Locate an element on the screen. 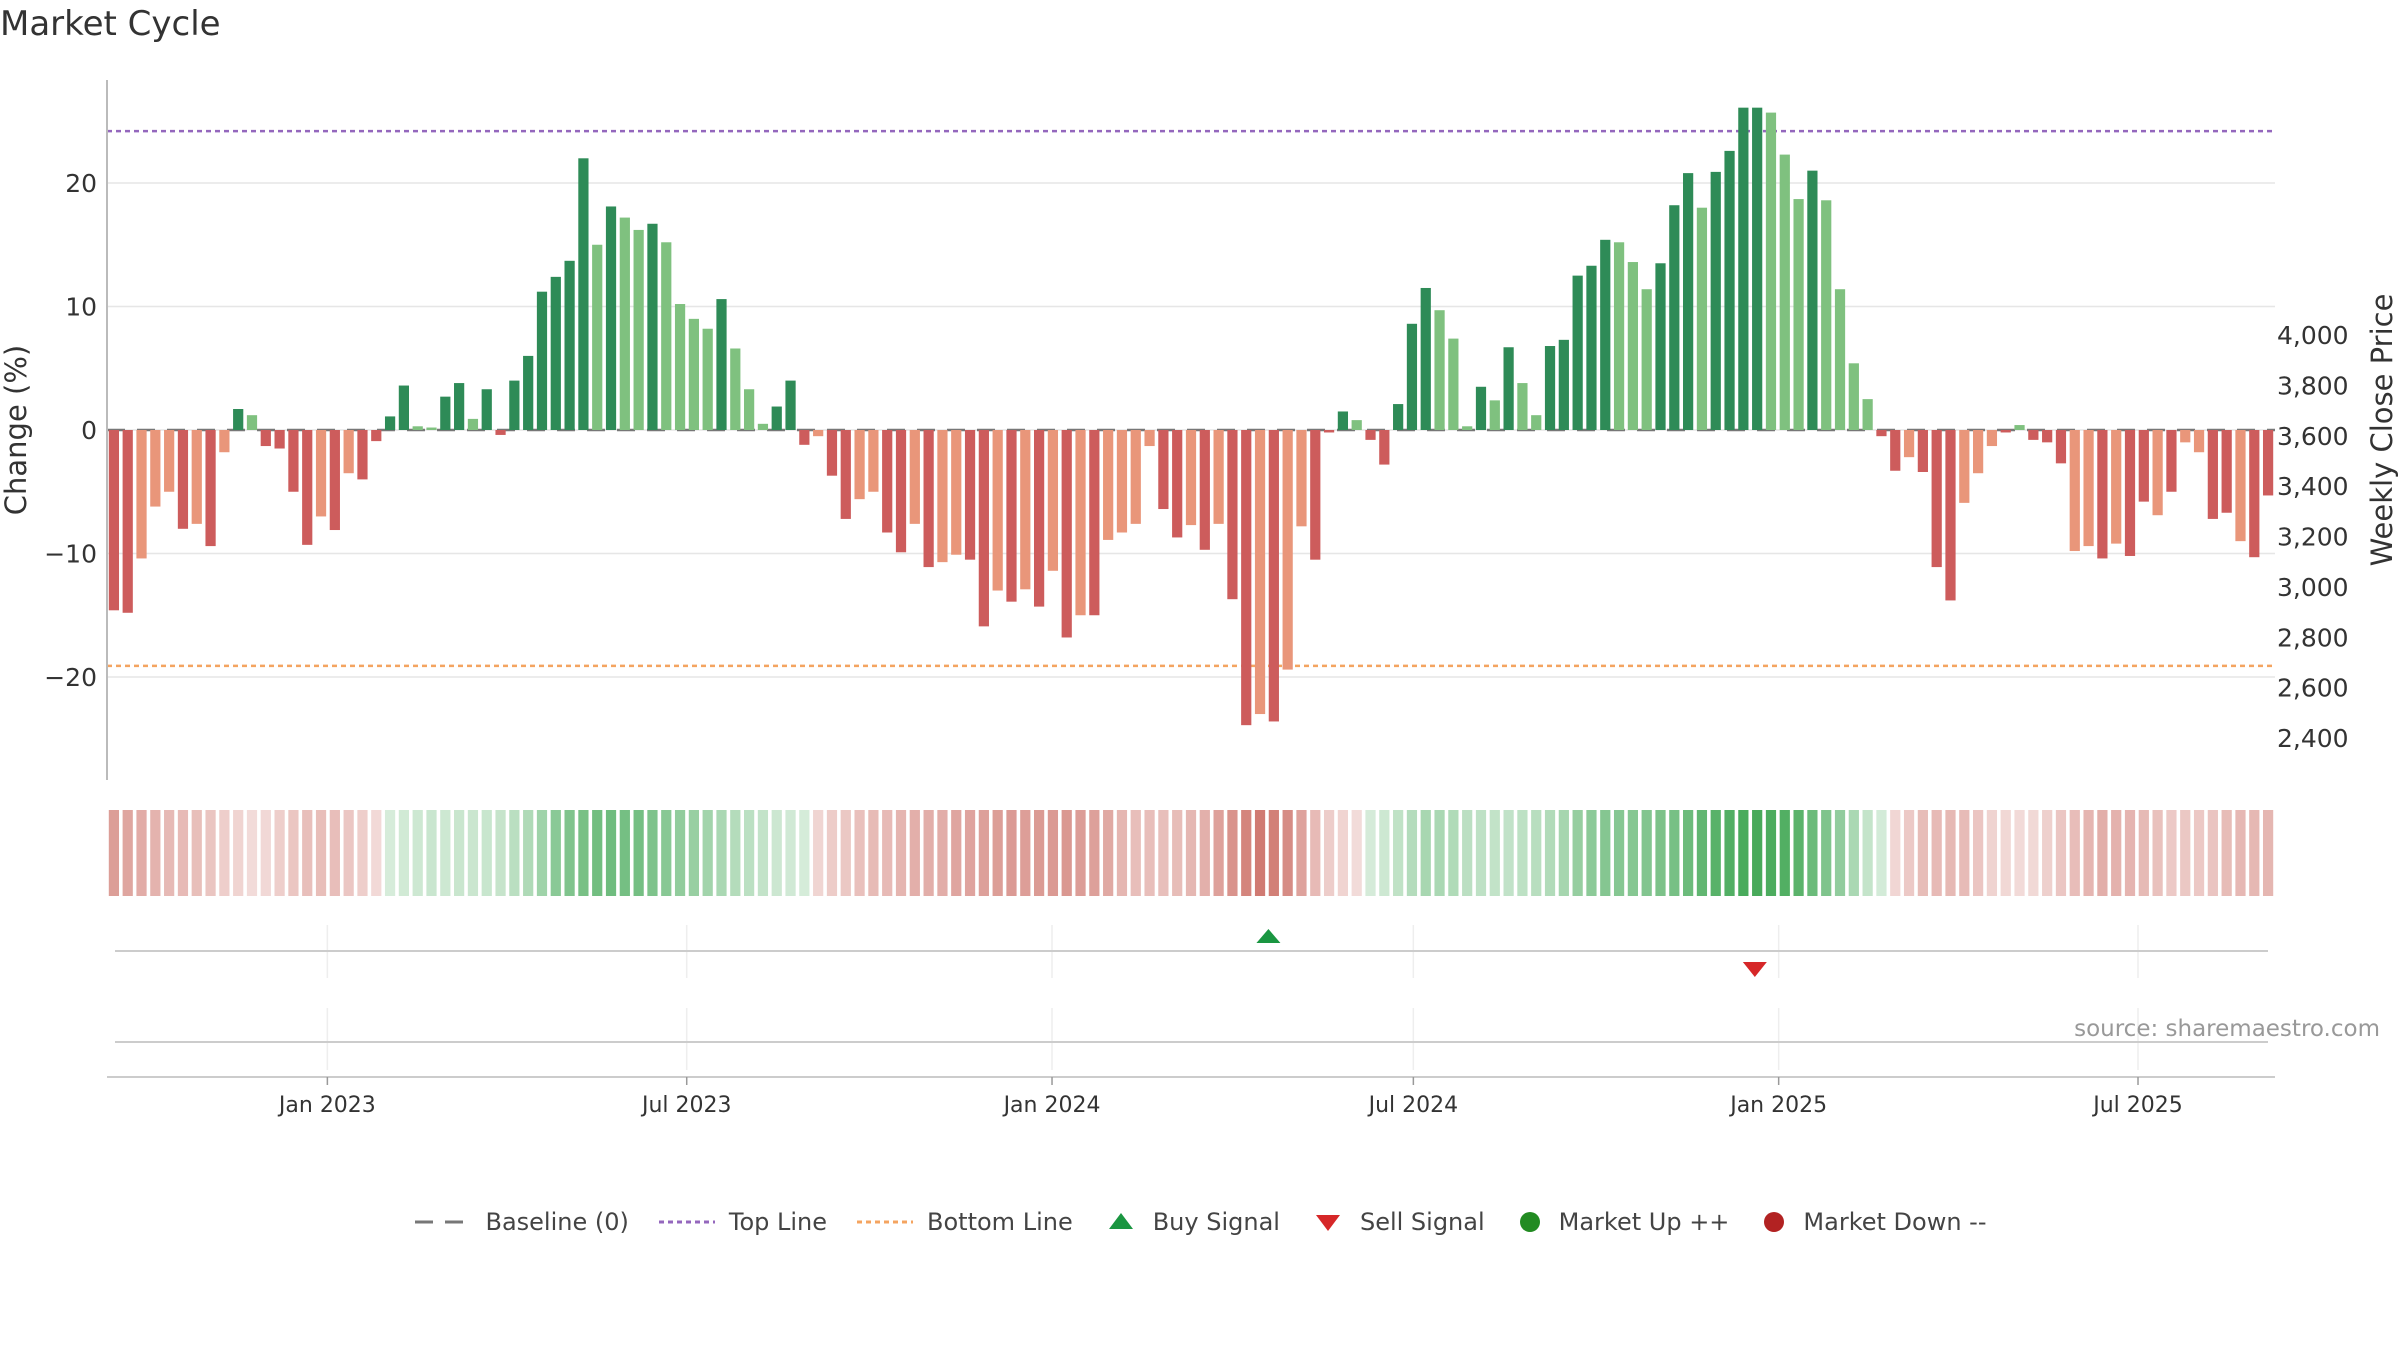 The width and height of the screenshot is (2400, 1350). source-credit: source: sharemaestro.com is located at coordinates (2227, 1029).